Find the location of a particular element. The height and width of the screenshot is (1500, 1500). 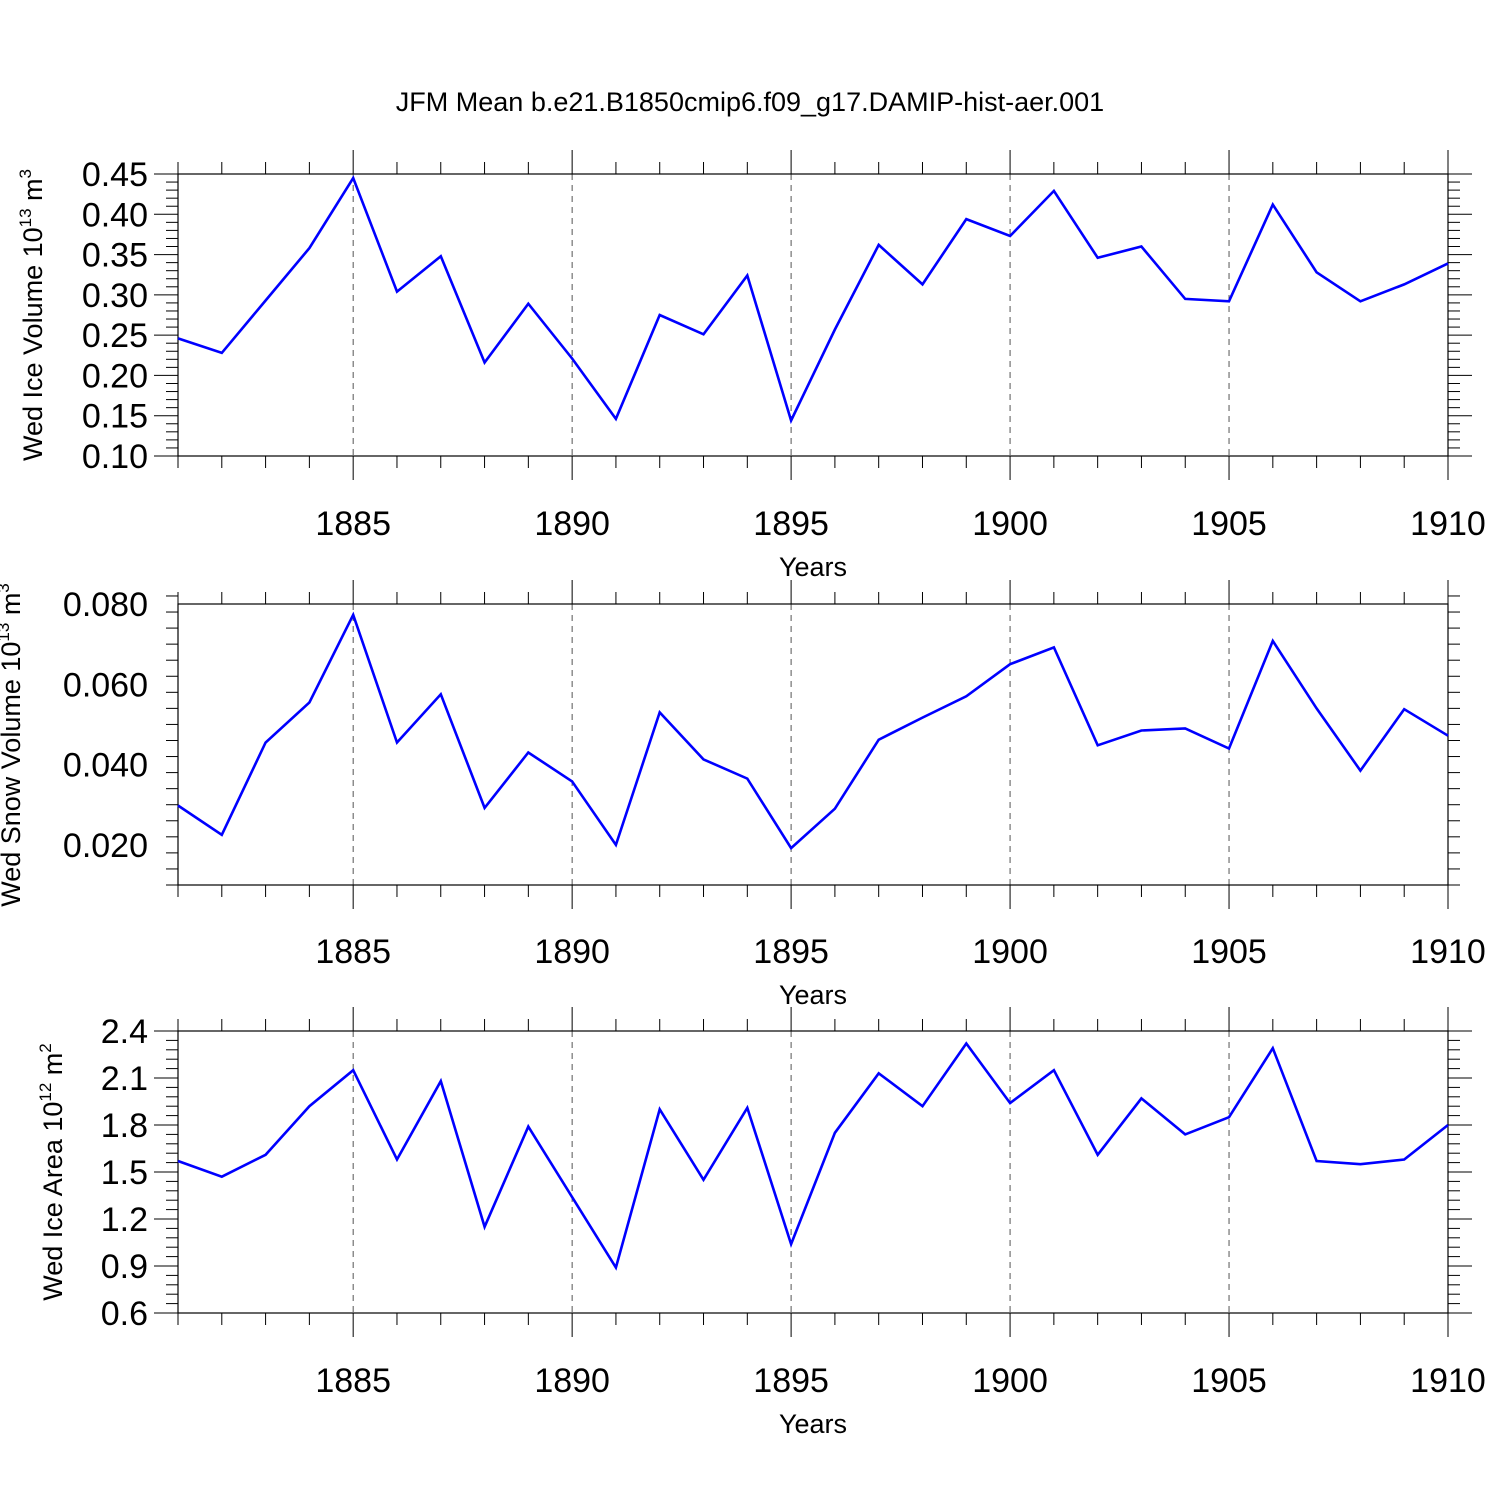

y-tick-label: 0.020 is located at coordinates (105, 846).